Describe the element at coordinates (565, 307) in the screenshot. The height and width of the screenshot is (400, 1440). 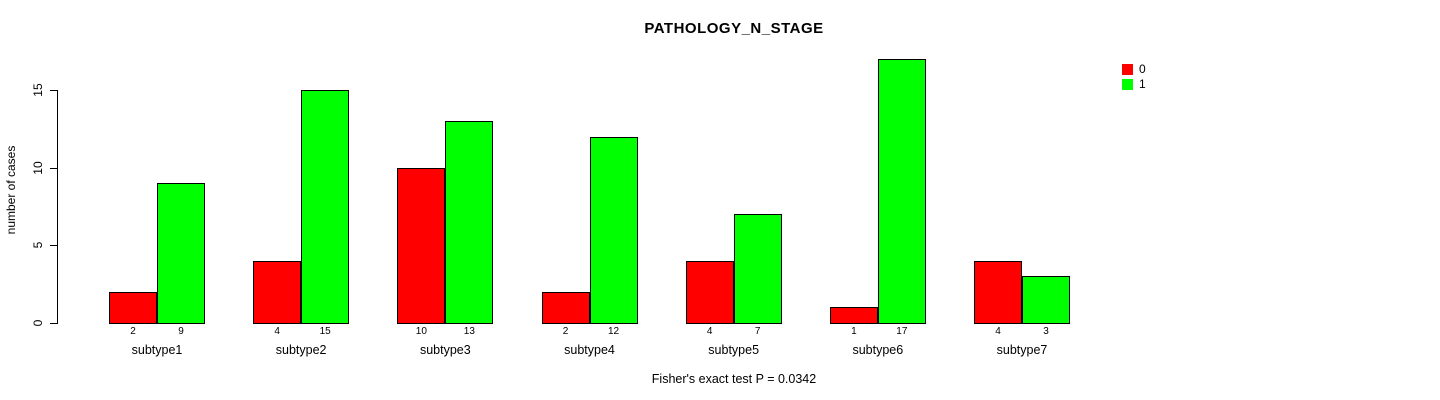
I see `bar-0-subtype4` at that location.